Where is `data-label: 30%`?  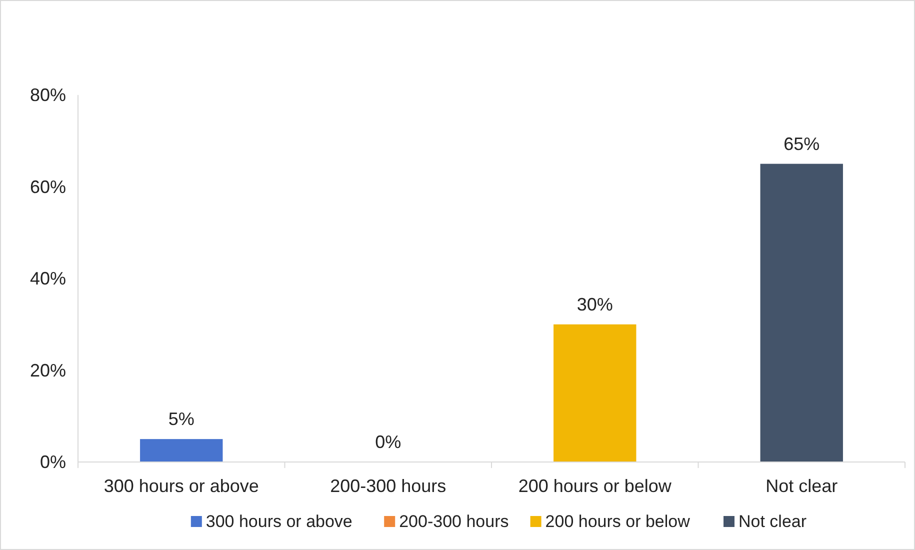 data-label: 30% is located at coordinates (594, 304).